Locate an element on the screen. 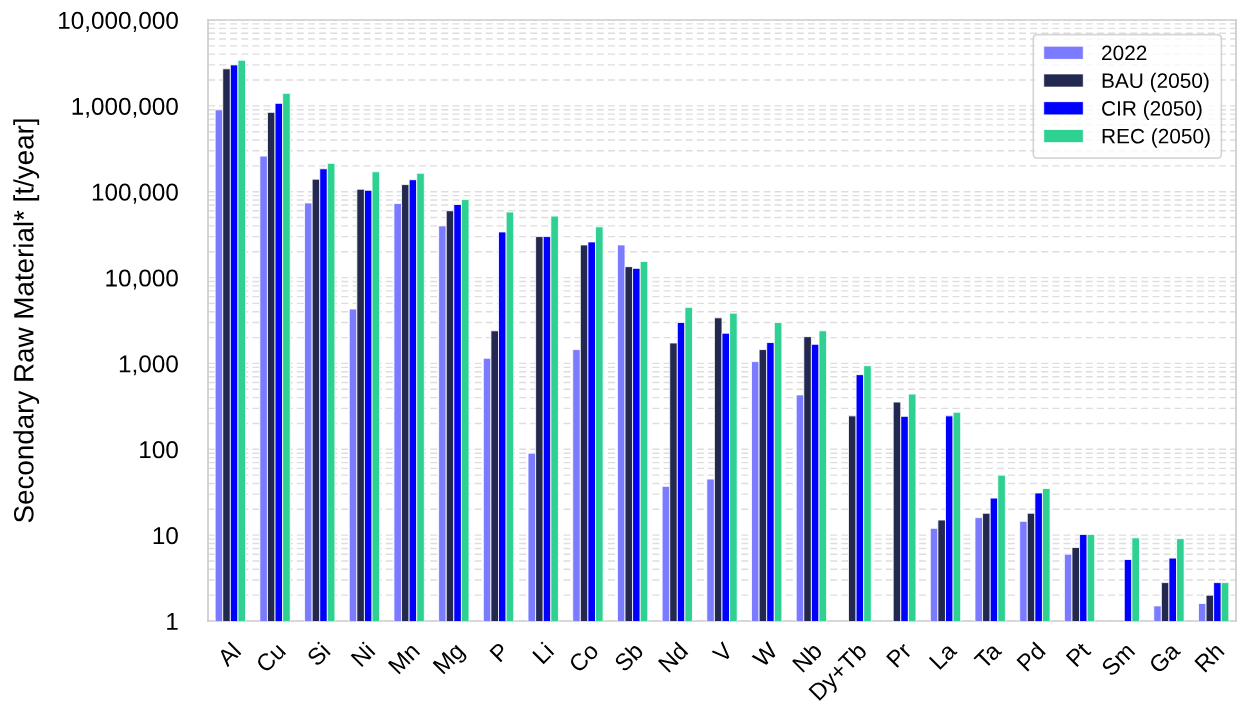 This screenshot has width=1239, height=706. legend-label: 2022 is located at coordinates (1124, 53).